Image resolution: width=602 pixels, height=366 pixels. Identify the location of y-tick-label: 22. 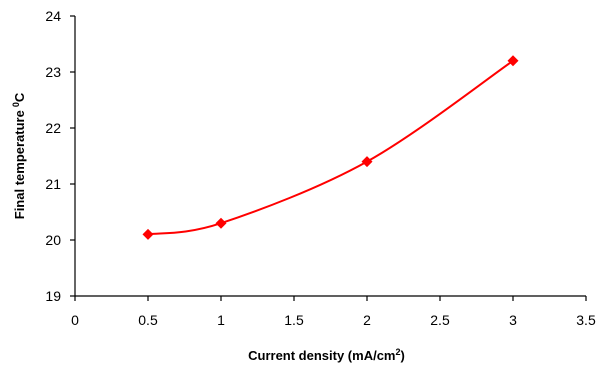
(53, 128).